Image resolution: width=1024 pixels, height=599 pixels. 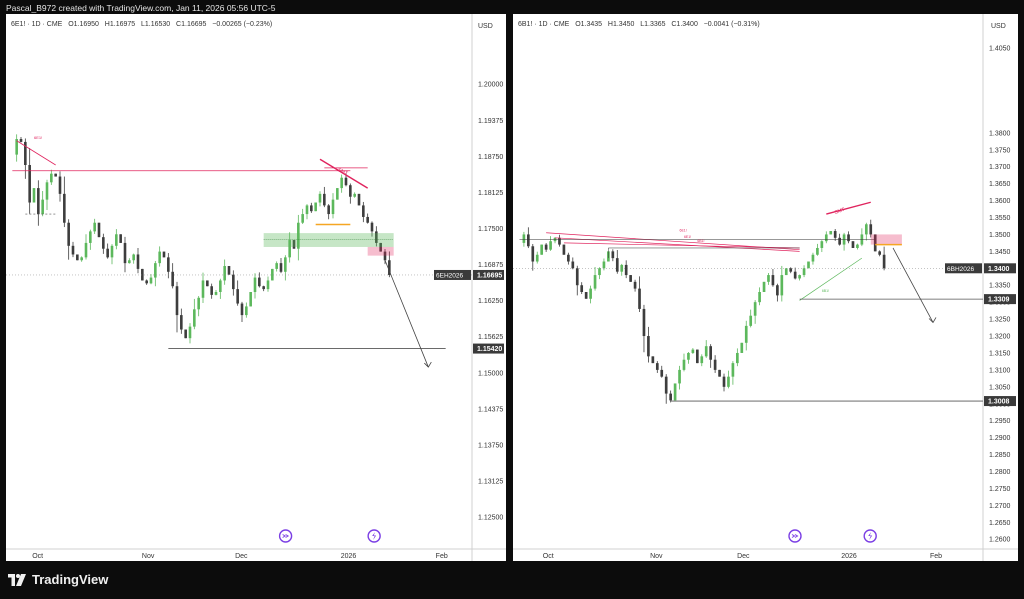 What do you see at coordinates (37, 24) in the screenshot?
I see `symbol-label: 6E1! · 1D · CME` at bounding box center [37, 24].